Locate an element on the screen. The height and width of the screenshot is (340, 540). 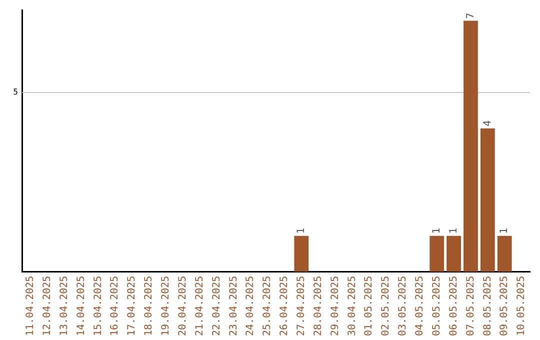
x-tick-label: 15.04.2025 is located at coordinates (98, 306).